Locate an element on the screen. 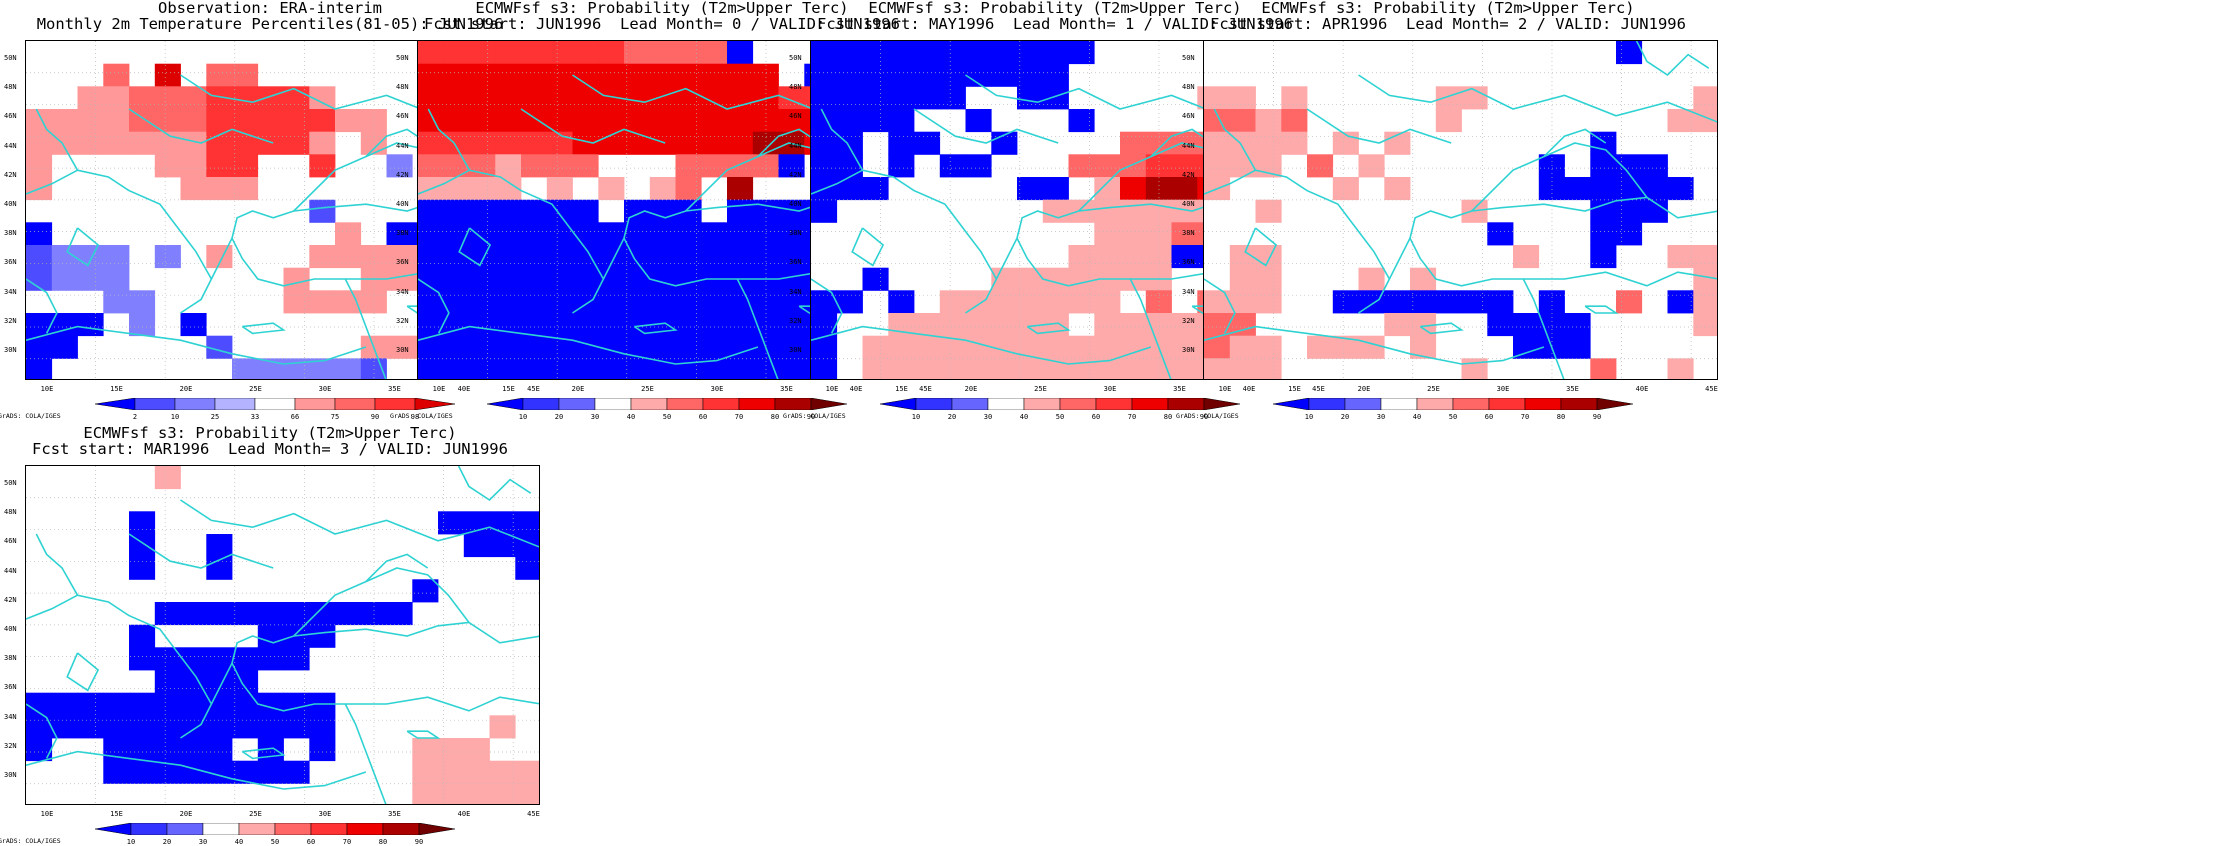  map-area is located at coordinates (1460, 210).